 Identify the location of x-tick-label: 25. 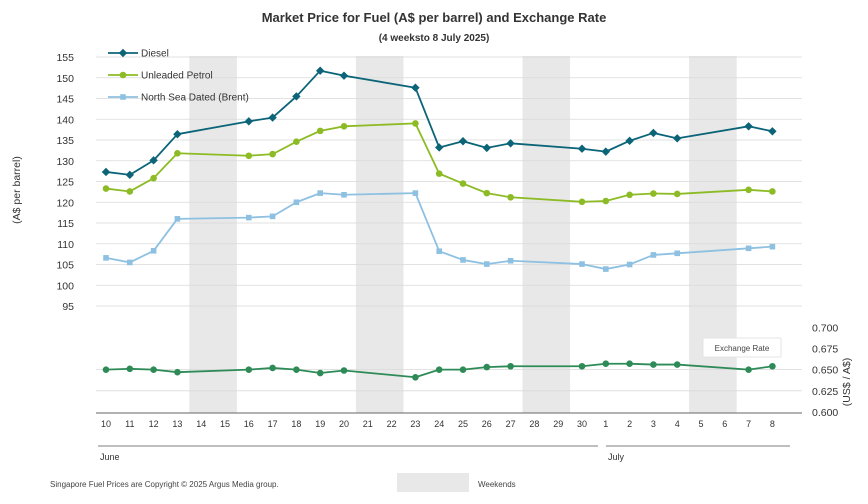
(463, 424).